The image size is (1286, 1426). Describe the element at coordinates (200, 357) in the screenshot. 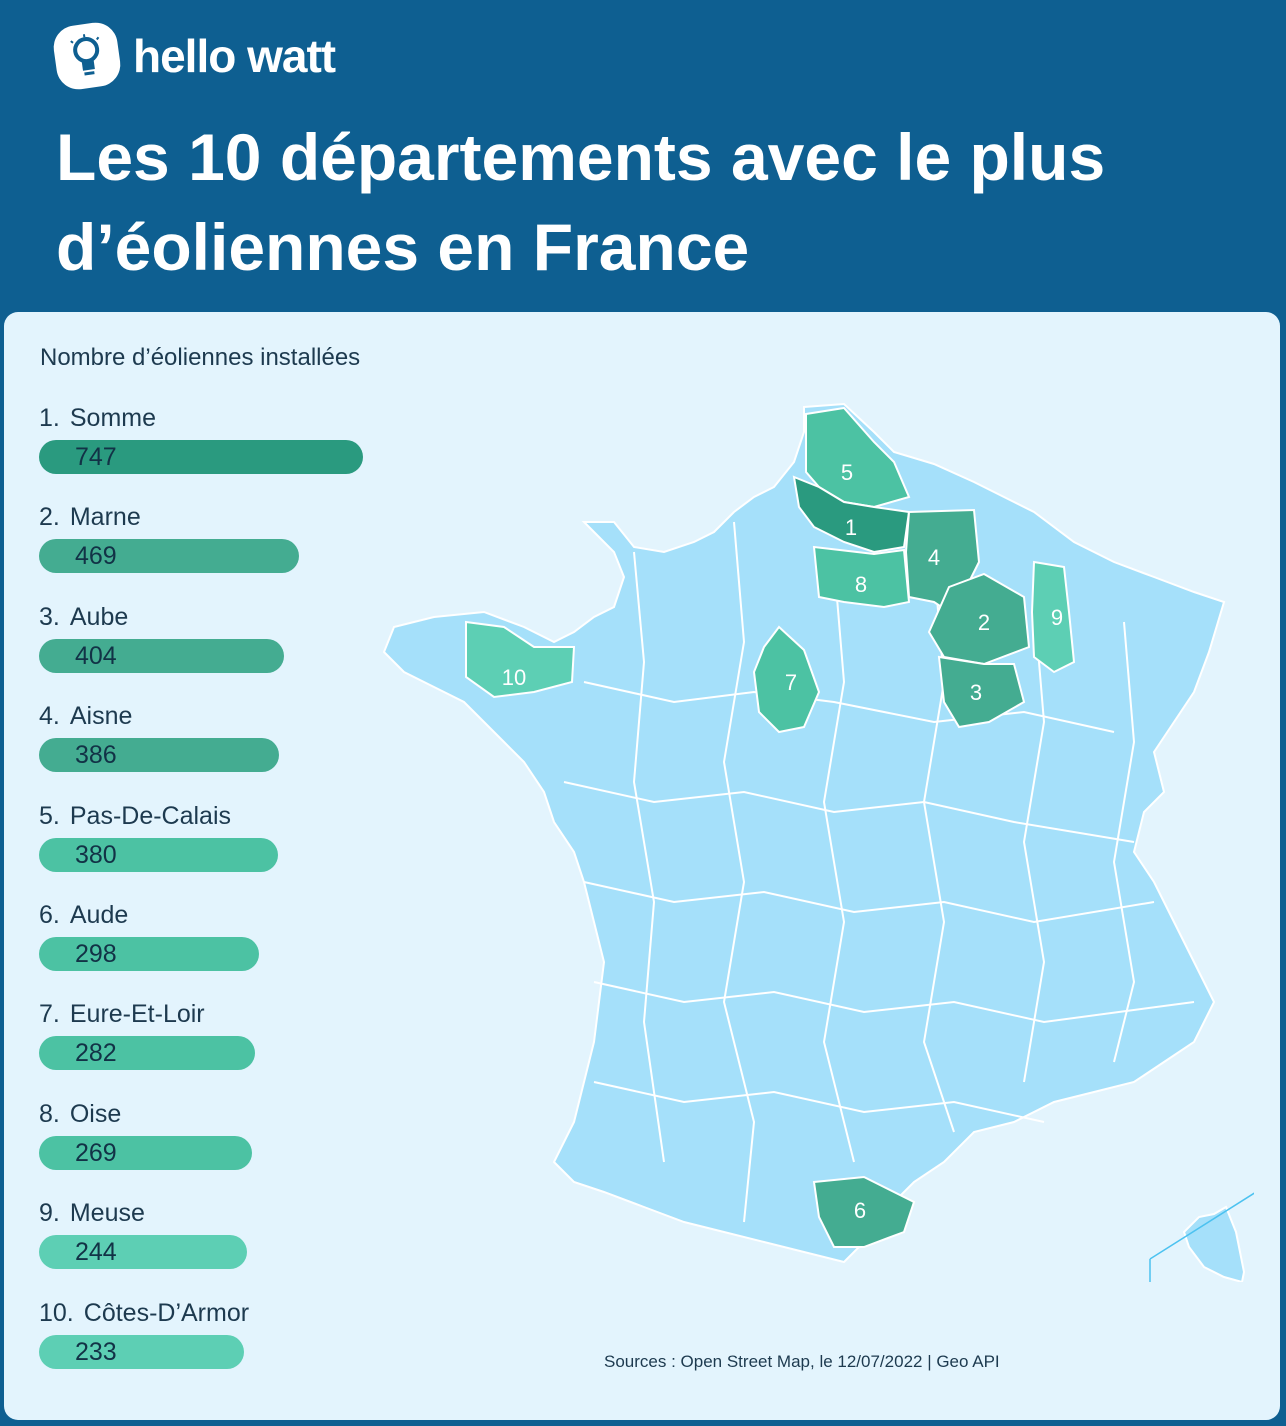

I see `ranking-title: Nombre d’éoliennes installées` at that location.